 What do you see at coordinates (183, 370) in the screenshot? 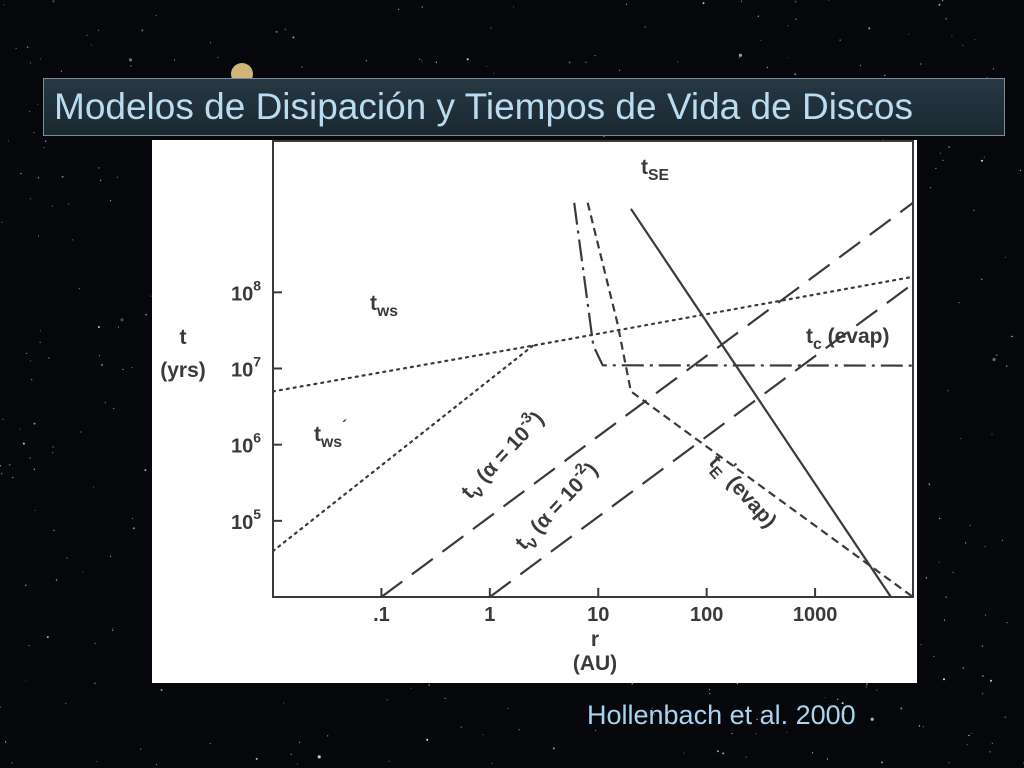
I see `y-axis-unit: (yrs)` at bounding box center [183, 370].